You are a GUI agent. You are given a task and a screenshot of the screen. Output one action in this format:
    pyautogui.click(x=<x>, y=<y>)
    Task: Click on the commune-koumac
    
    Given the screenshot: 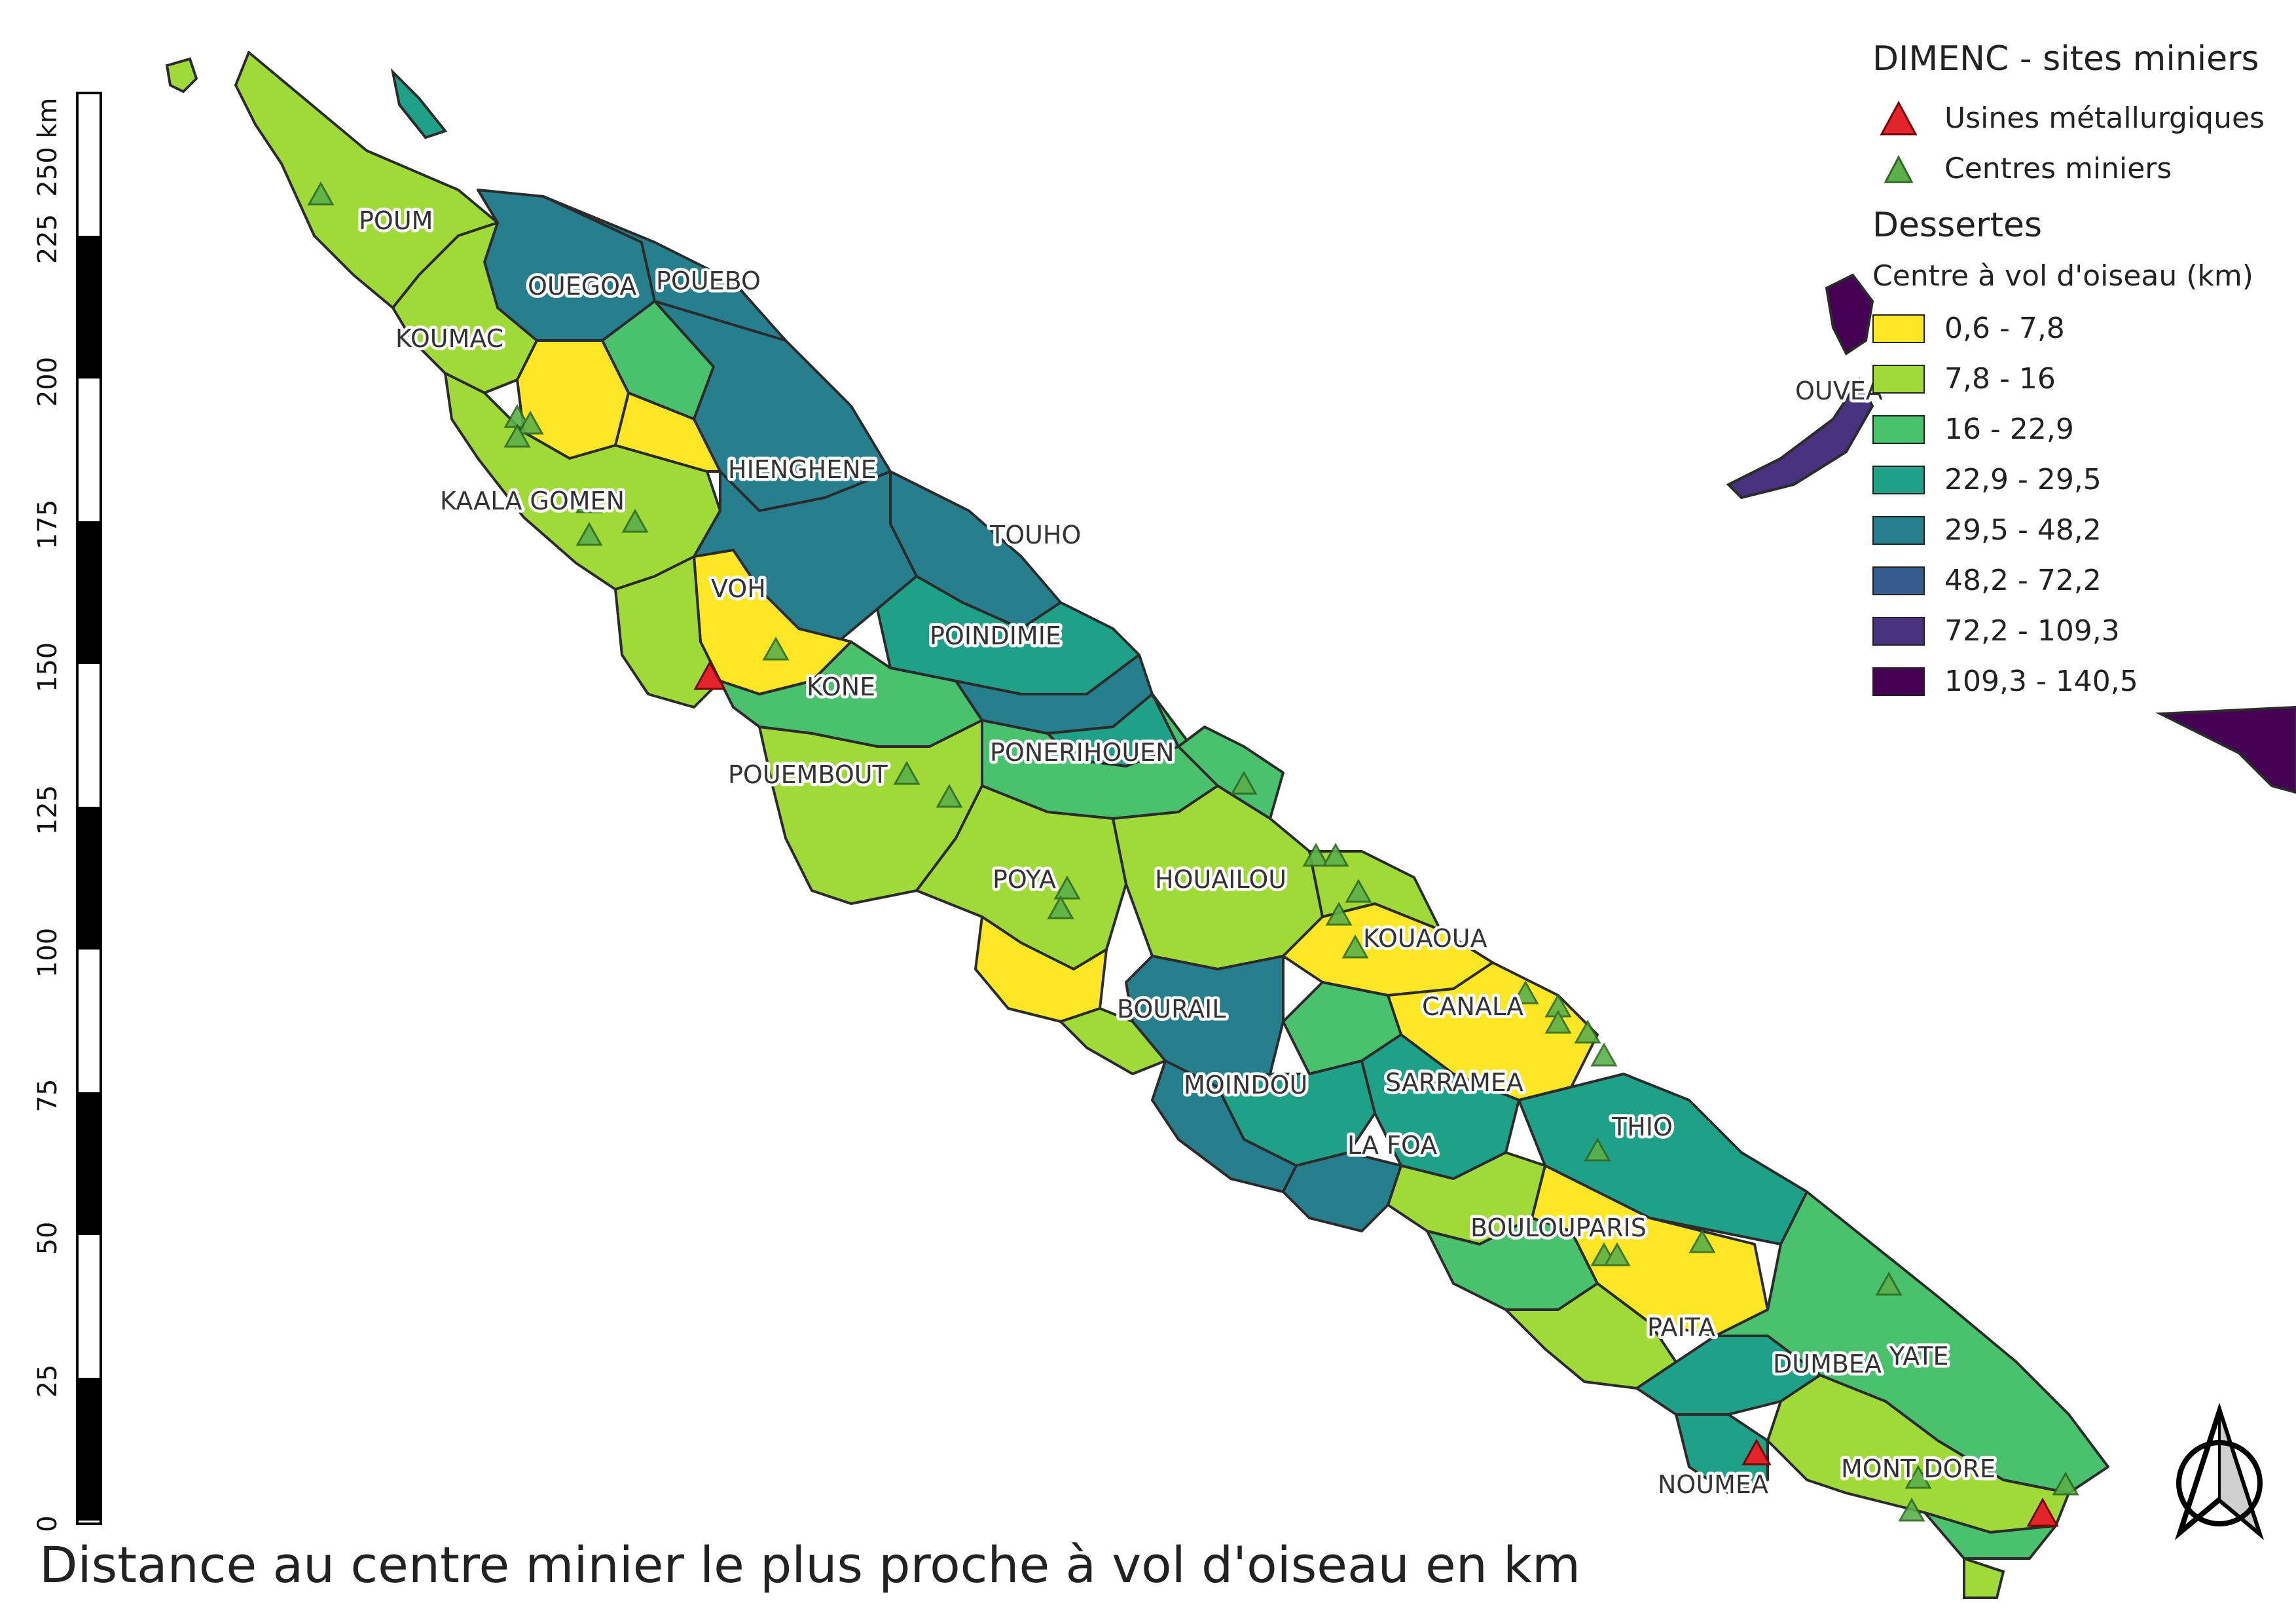 What is the action you would take?
    pyautogui.click(x=465, y=307)
    